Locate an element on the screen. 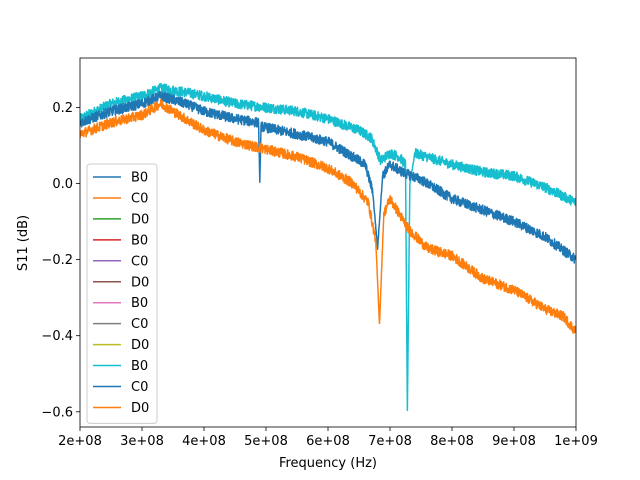 The width and height of the screenshot is (640, 480). y-axis: 0.2 0.0 −0.2 −0.4 −0.6 is located at coordinates (60, 260).